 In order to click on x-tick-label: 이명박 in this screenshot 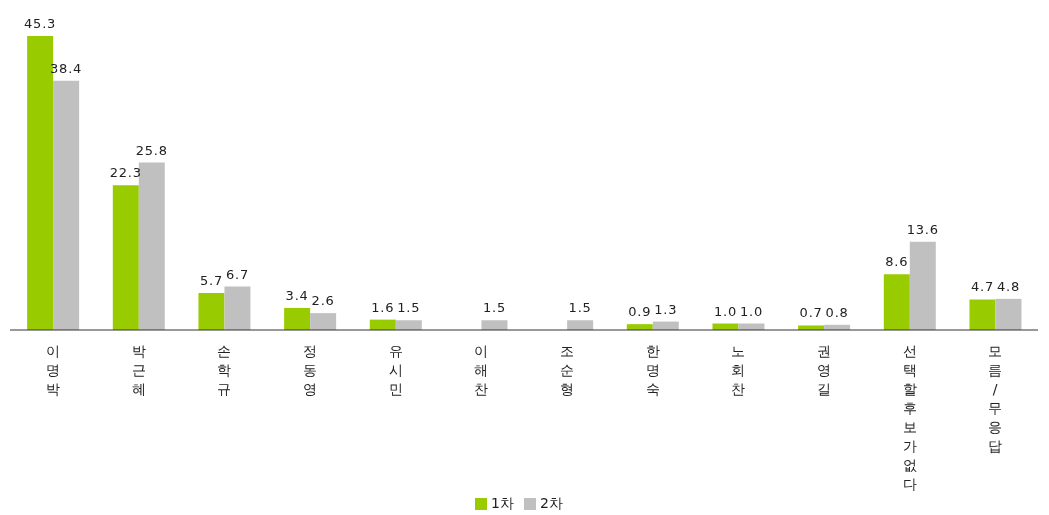, I will do `click(52, 370)`.